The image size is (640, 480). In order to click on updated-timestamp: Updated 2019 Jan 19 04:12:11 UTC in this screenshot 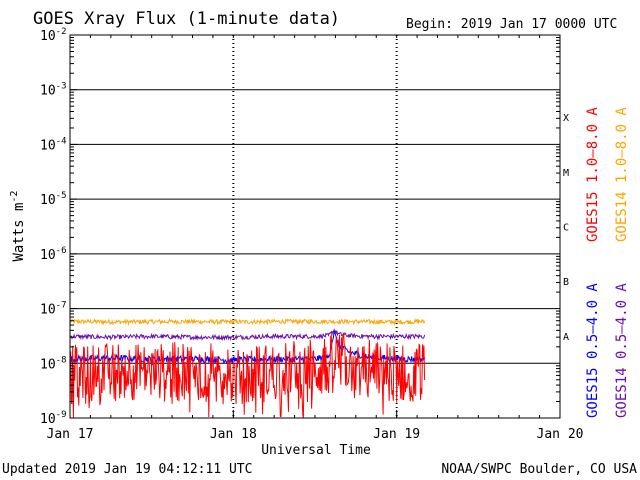, I will do `click(127, 469)`.